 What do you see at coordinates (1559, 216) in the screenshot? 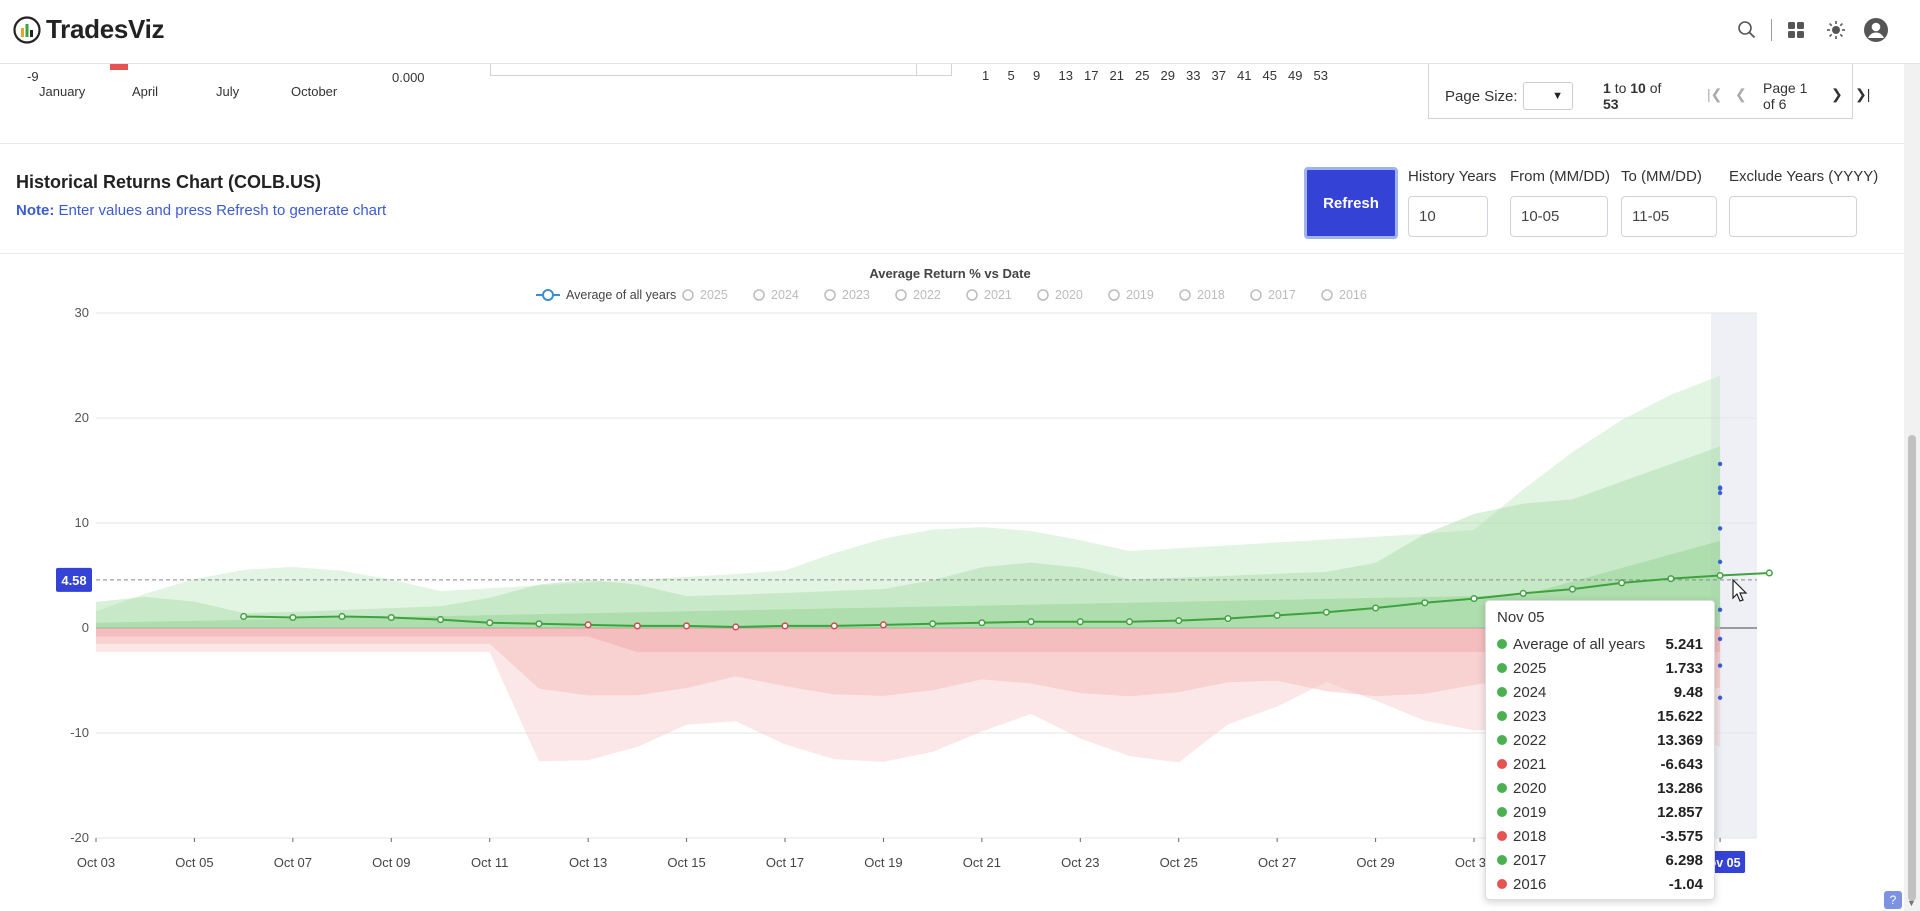
I see `from-date-input: 10-05` at bounding box center [1559, 216].